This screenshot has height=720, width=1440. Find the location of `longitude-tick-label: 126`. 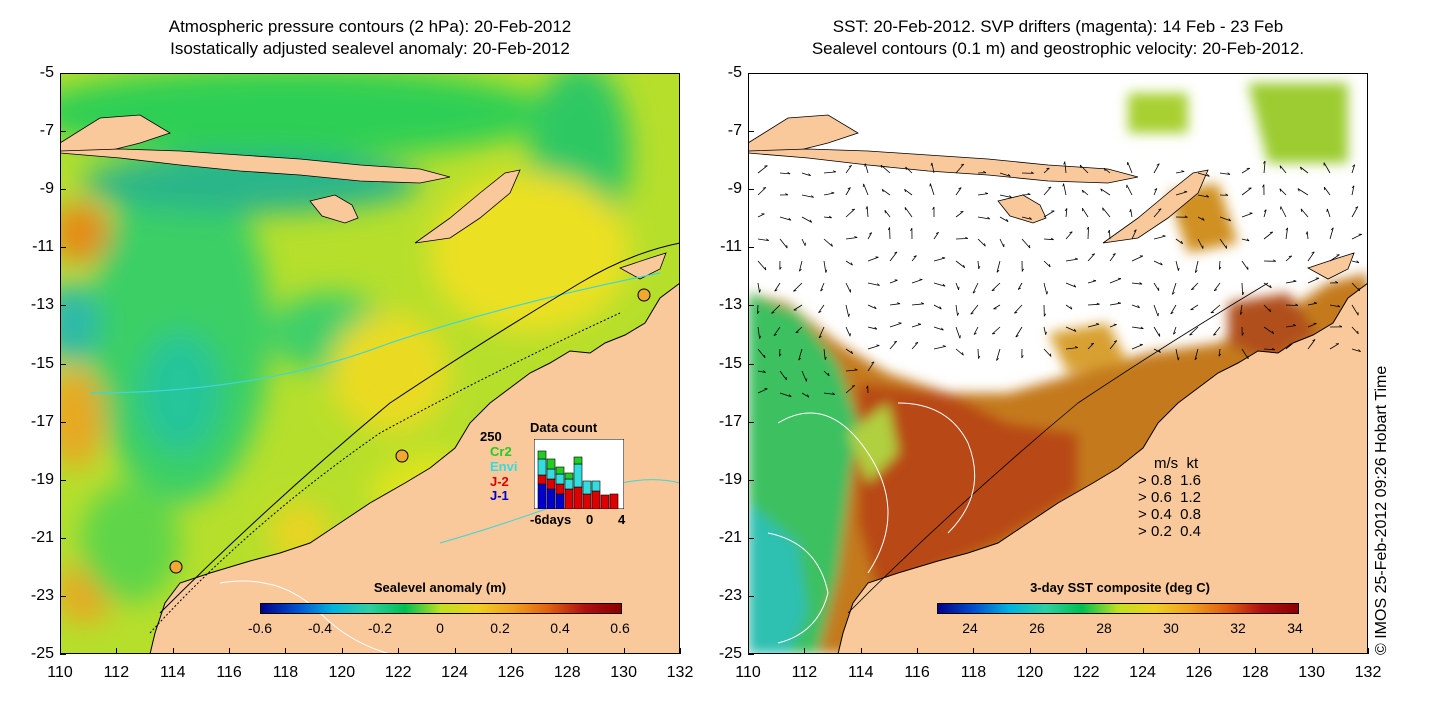

longitude-tick-label: 126 is located at coordinates (511, 672).